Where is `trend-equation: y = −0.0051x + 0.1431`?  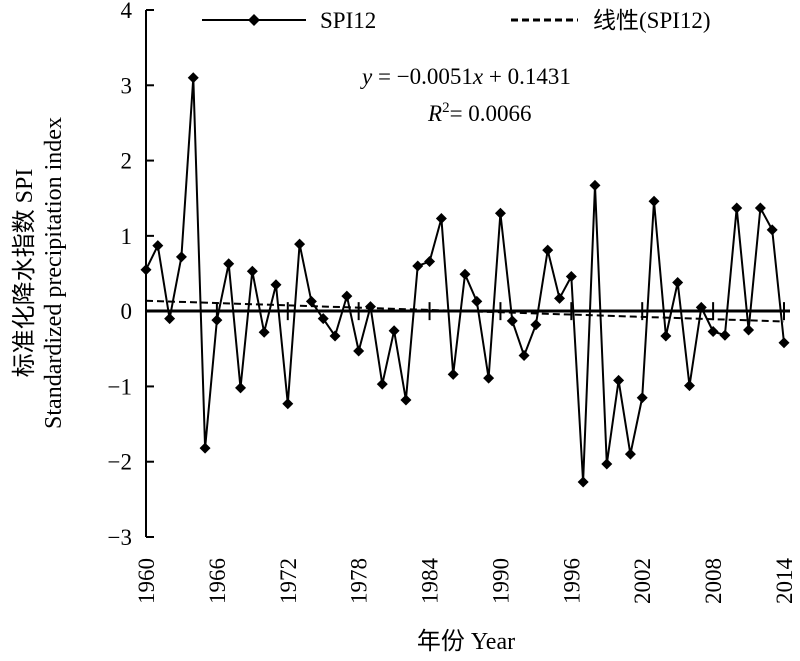 trend-equation: y = −0.0051x + 0.1431 is located at coordinates (465, 76).